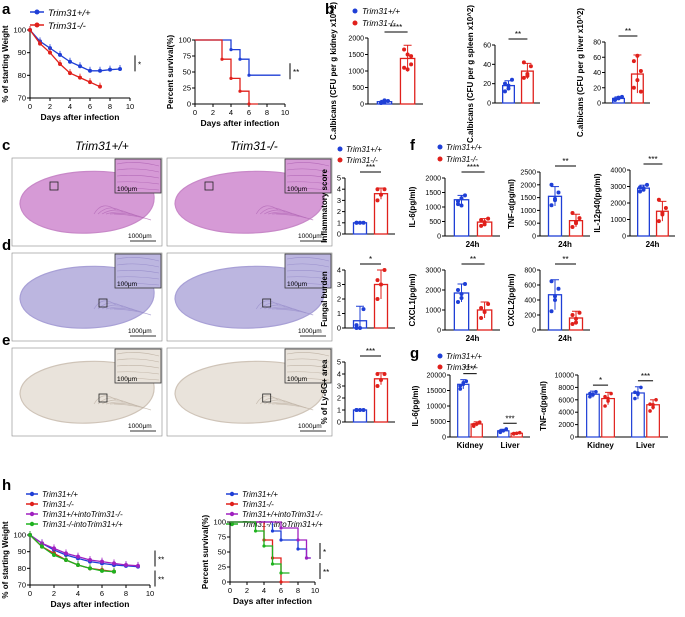  Describe the element at coordinates (339, 398) in the screenshot. I see `y-tick-label: 2` at that location.